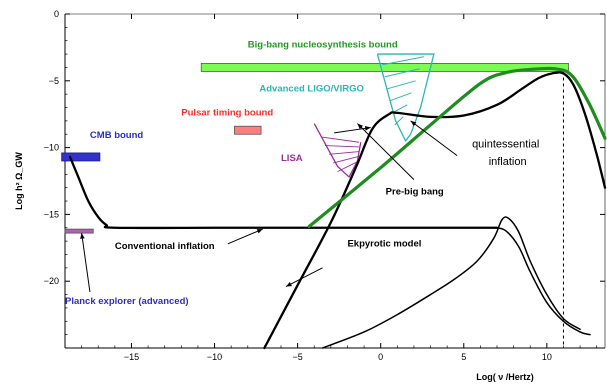 The image size is (607, 386). I want to click on x-tick-label: 0, so click(380, 357).